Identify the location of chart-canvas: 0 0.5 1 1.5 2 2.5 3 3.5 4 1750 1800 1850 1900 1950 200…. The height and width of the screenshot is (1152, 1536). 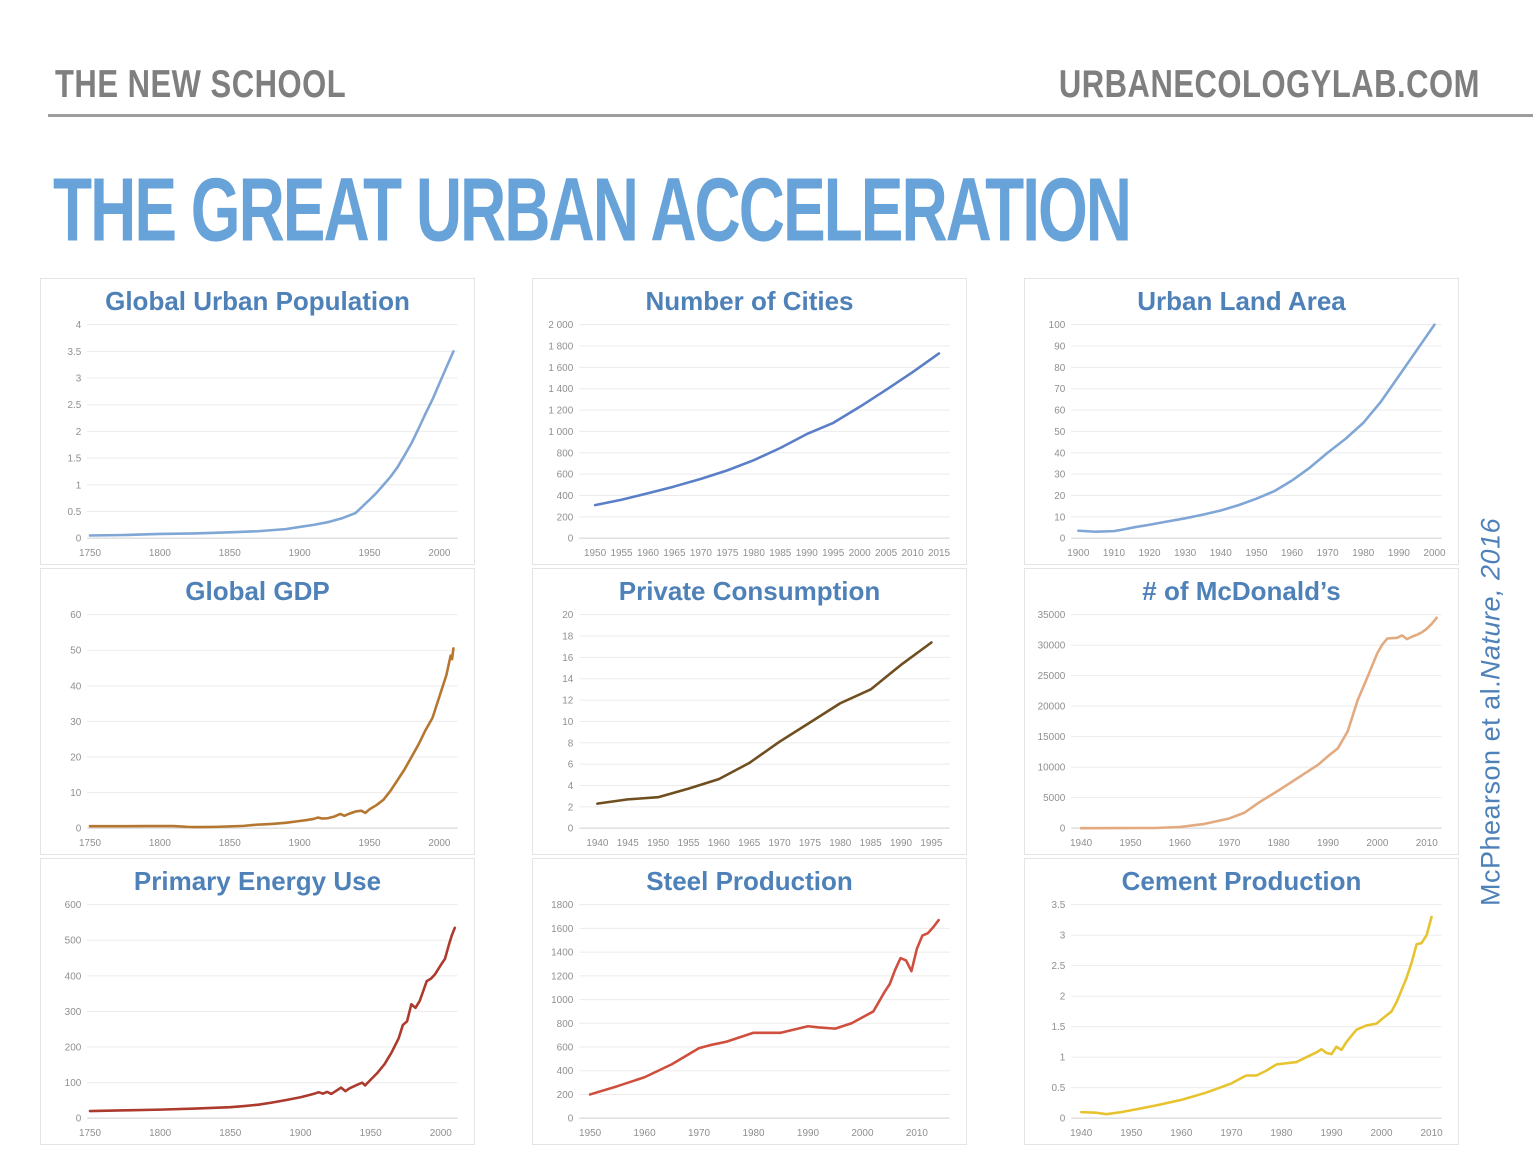
(262, 439).